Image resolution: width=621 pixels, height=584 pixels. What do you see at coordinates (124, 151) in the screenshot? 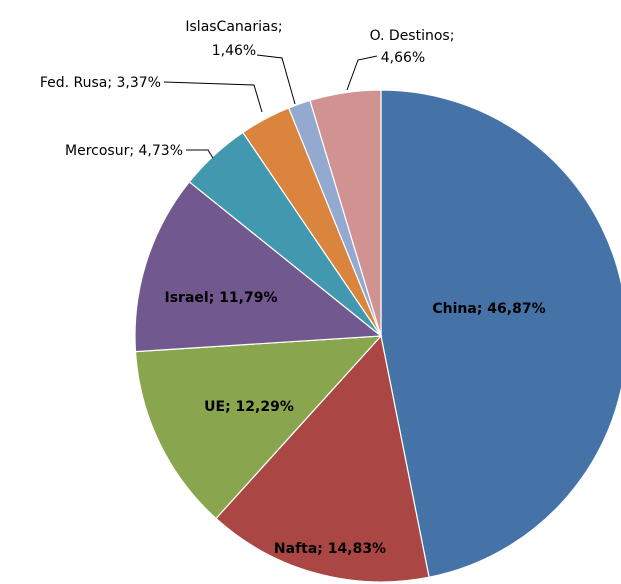
I see `label-mercosur: Mercosur; 4,73%` at bounding box center [124, 151].